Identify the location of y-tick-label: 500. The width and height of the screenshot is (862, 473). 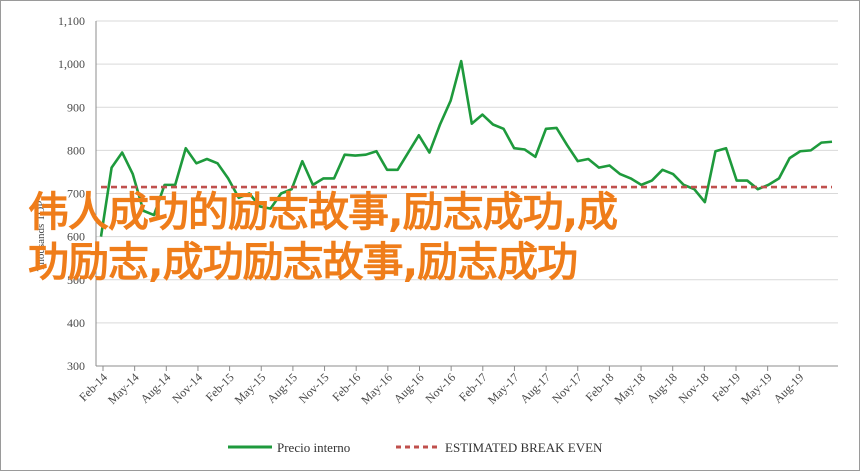
(76, 280).